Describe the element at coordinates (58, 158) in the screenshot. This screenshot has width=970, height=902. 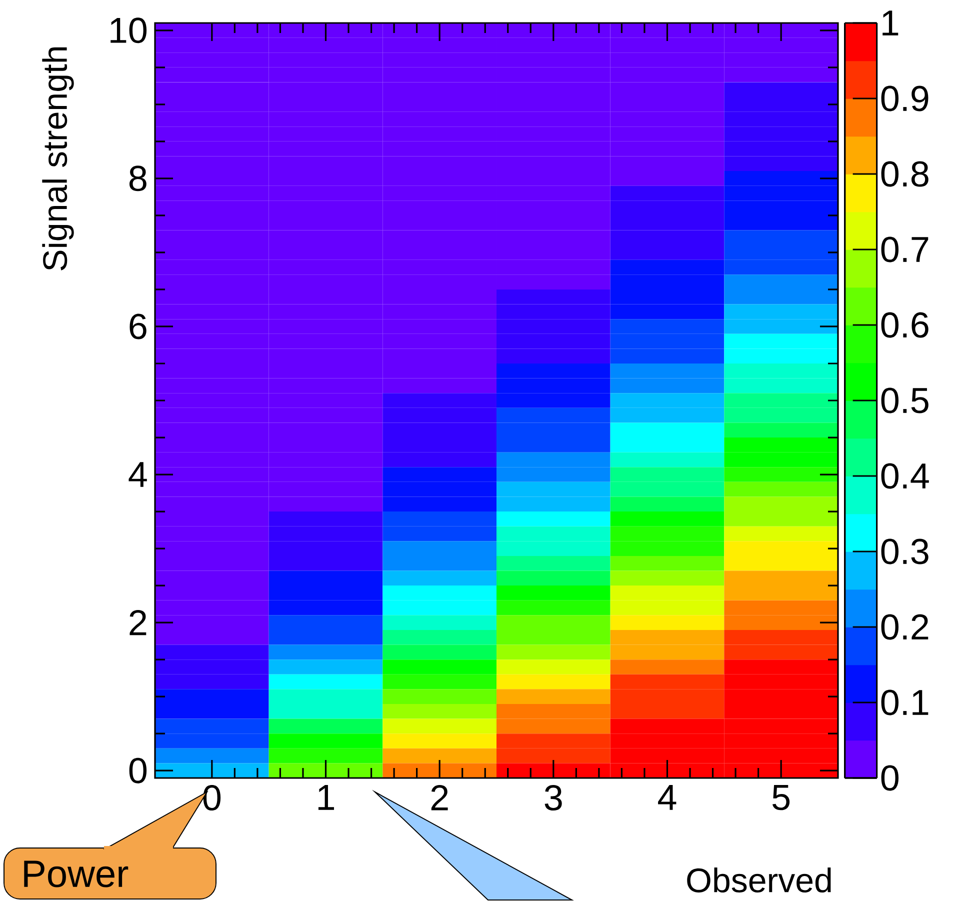
I see `y-axis-title: Signal strength` at that location.